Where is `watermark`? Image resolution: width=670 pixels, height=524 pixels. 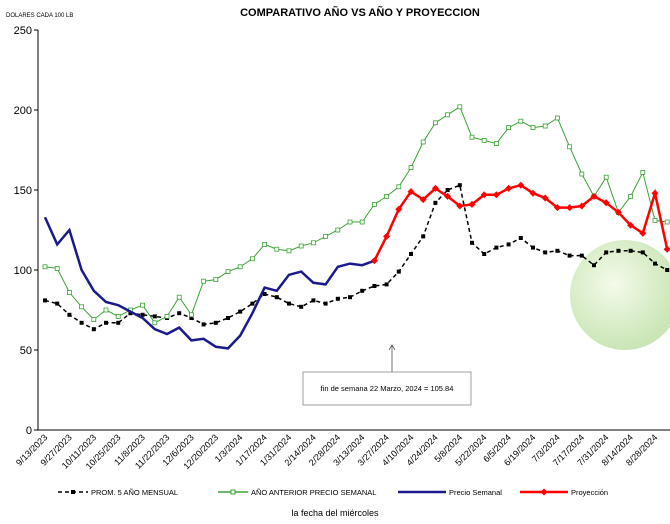 watermark is located at coordinates (620, 295).